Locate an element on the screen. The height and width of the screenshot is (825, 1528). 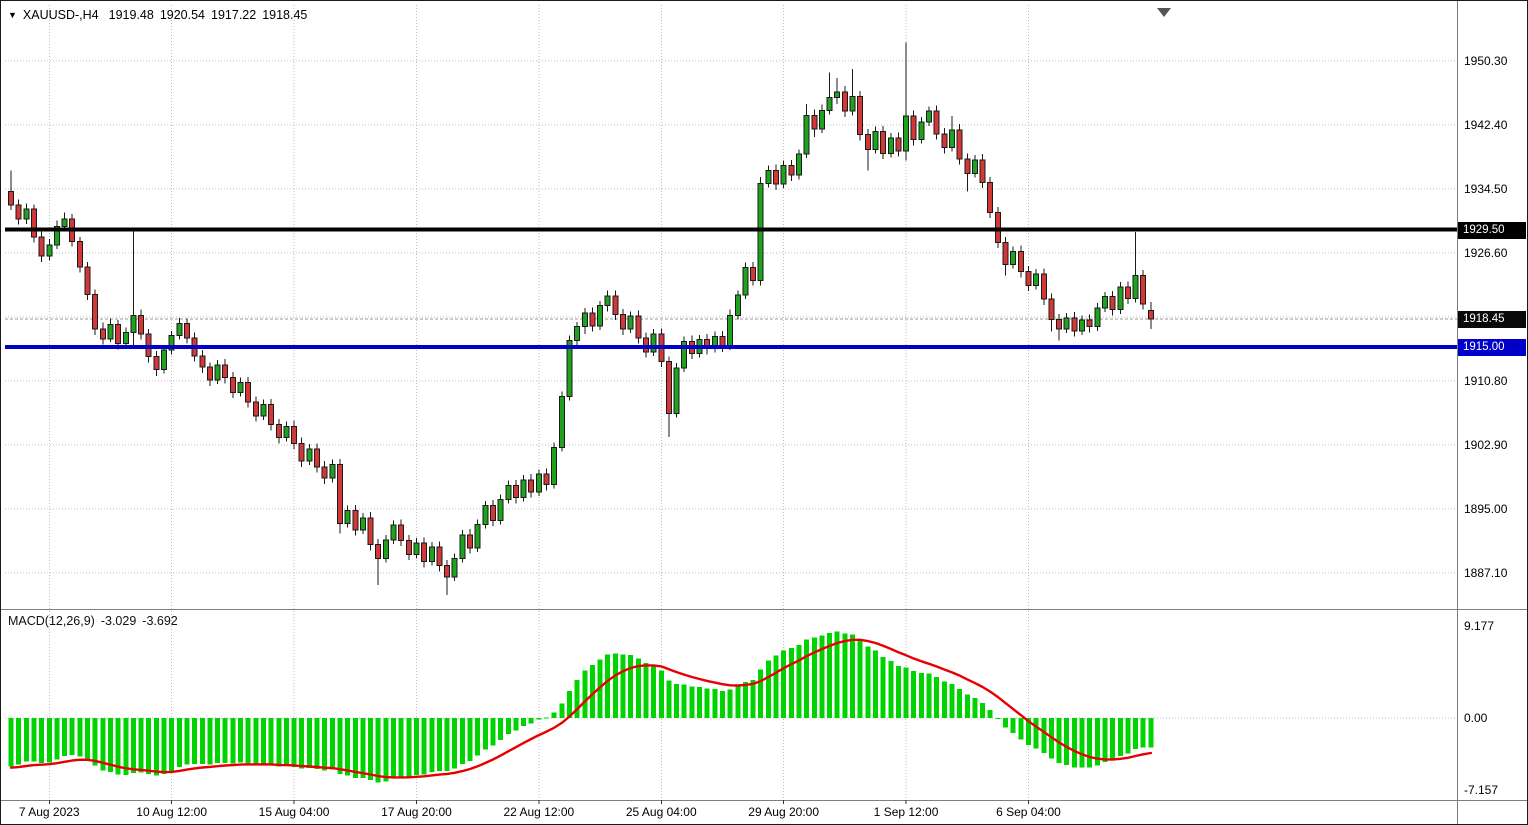
price-badge-1915.00: 1915.00 is located at coordinates (1492, 347).